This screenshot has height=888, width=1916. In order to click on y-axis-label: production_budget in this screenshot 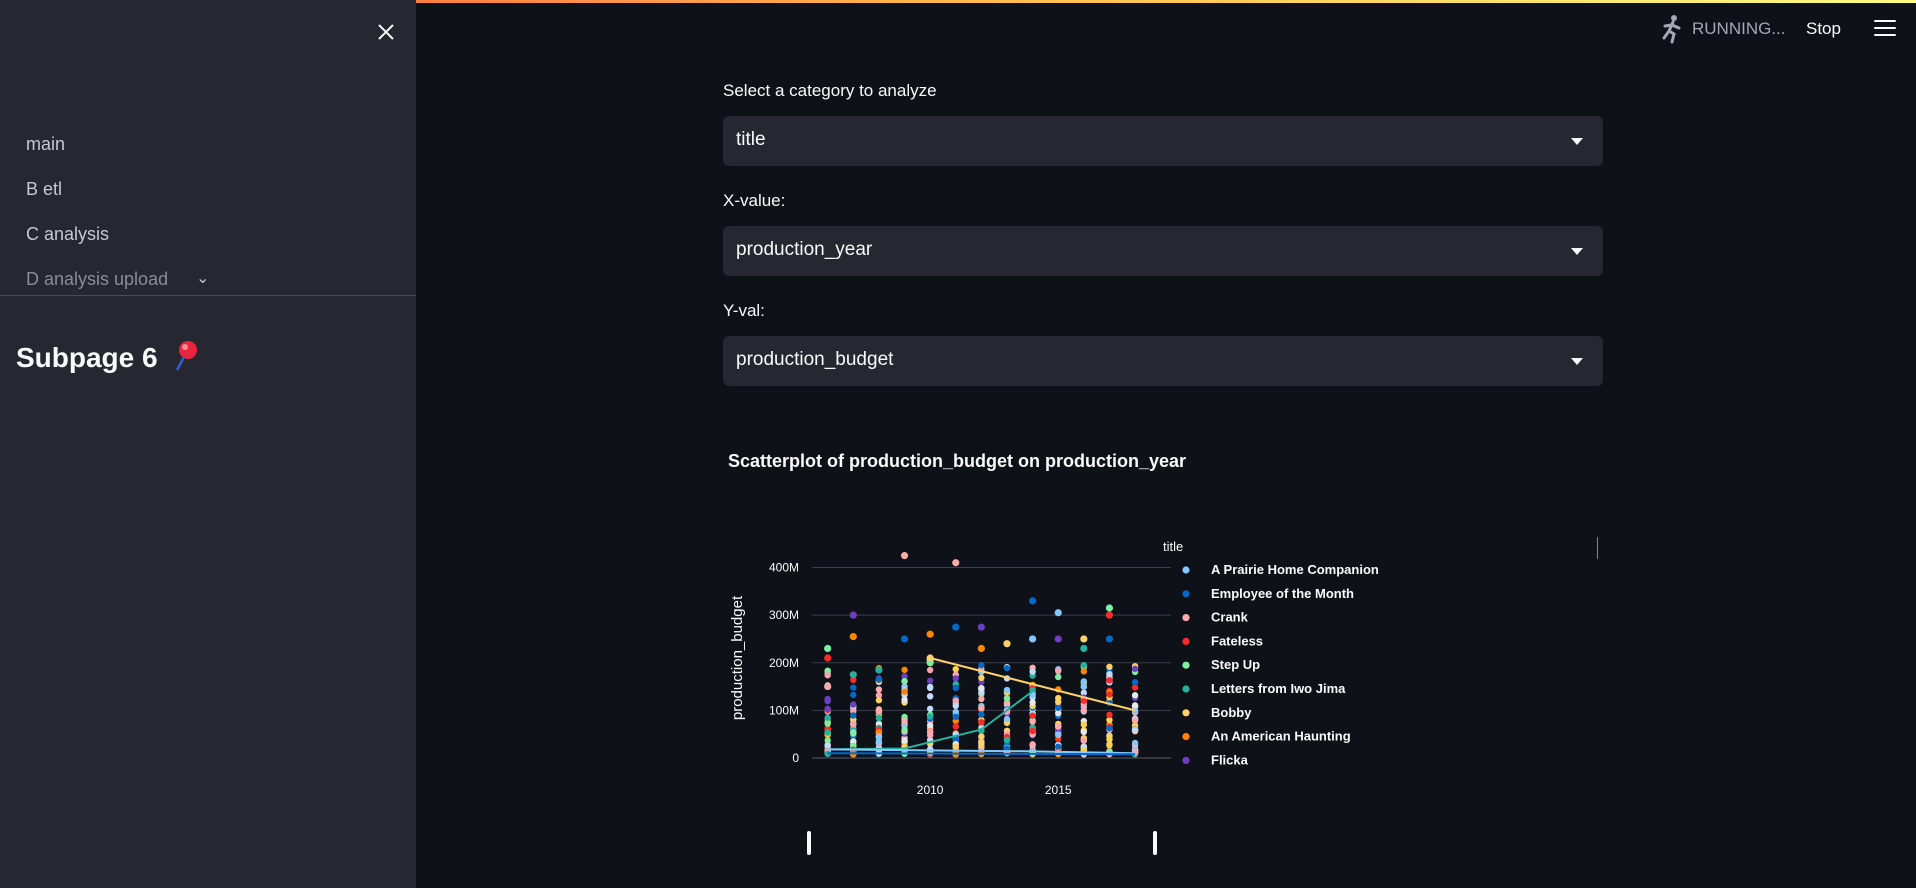, I will do `click(737, 657)`.